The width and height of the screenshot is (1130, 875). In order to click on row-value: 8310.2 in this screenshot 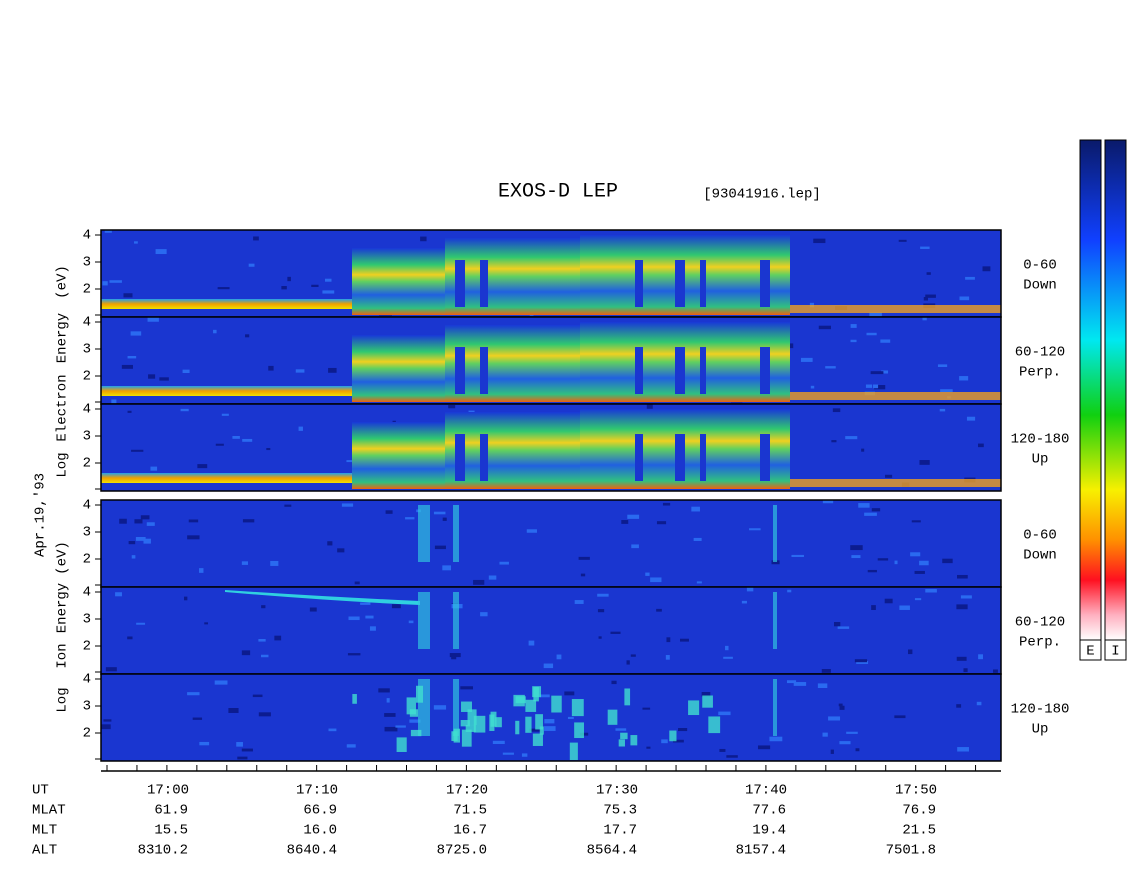, I will do `click(163, 851)`.